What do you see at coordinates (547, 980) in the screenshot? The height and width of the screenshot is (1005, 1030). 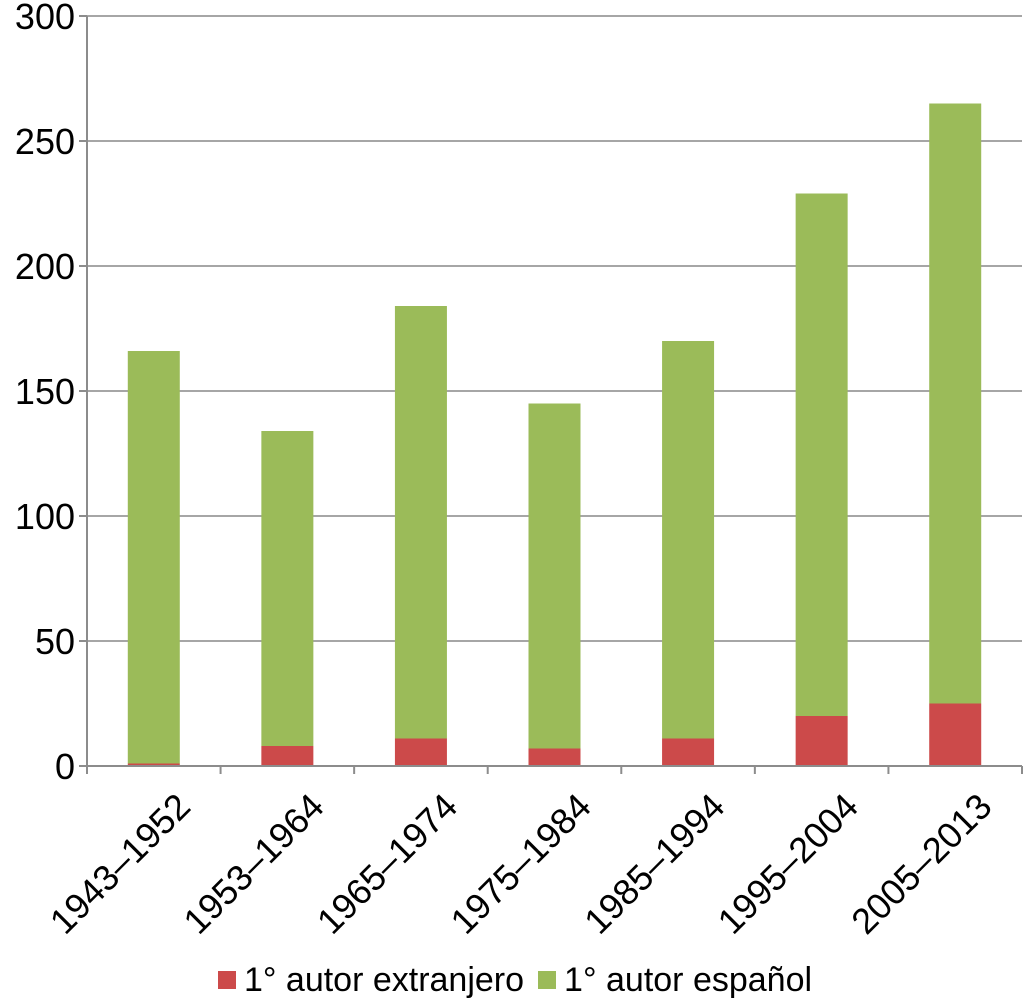 I see `legend-swatch-espanol` at bounding box center [547, 980].